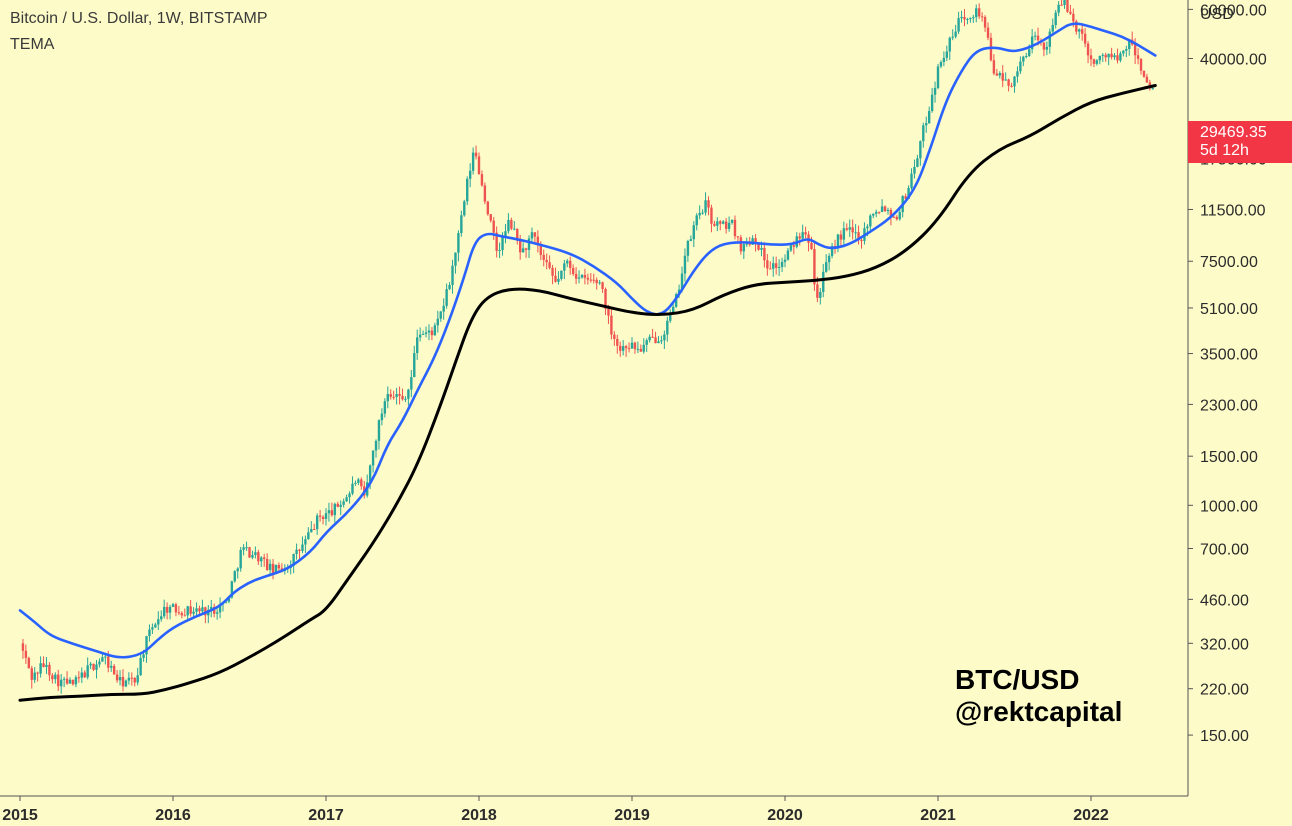  Describe the element at coordinates (1091, 815) in the screenshot. I see `x-tick-label: 2022` at that location.